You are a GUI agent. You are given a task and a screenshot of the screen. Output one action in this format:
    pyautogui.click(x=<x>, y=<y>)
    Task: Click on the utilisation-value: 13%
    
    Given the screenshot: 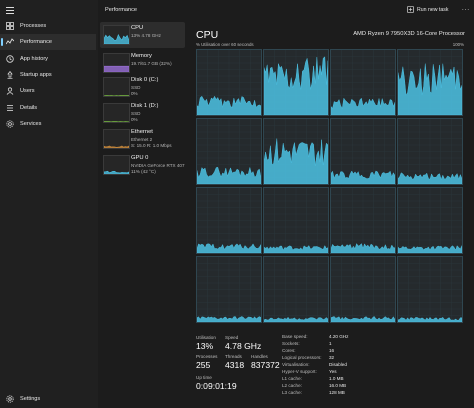 What is the action you would take?
    pyautogui.click(x=205, y=346)
    